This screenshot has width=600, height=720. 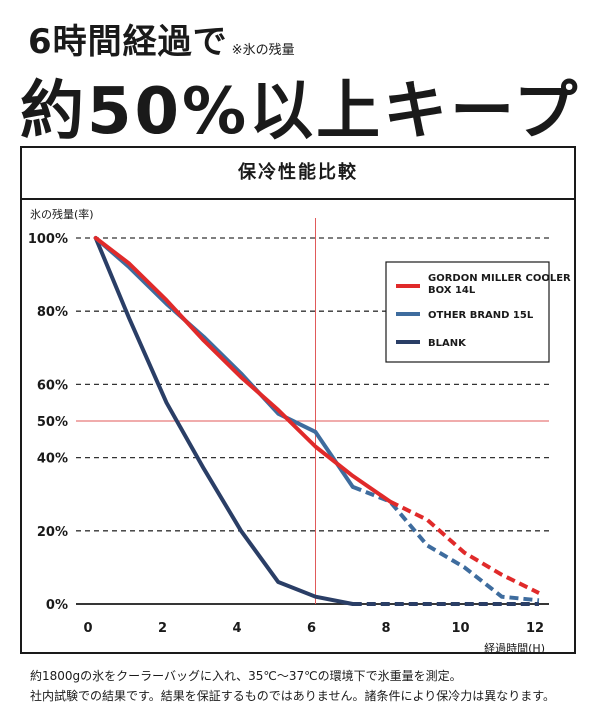 I want to click on headline: 6時間経過で ※氷の残量, so click(x=161, y=38).